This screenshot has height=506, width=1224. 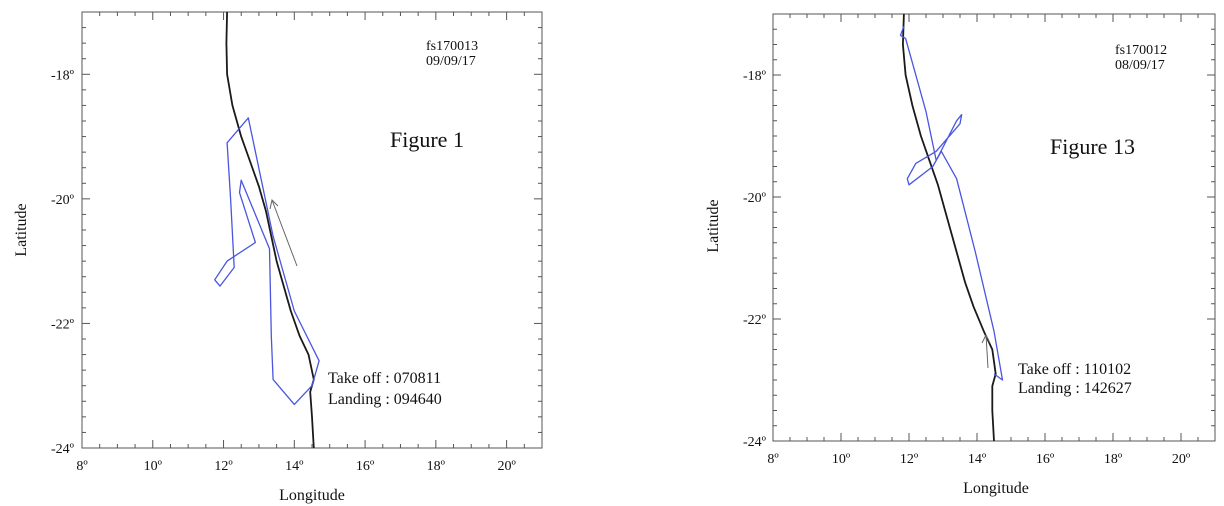 What do you see at coordinates (385, 399) in the screenshot?
I see `landing-time: Landing : 094640` at bounding box center [385, 399].